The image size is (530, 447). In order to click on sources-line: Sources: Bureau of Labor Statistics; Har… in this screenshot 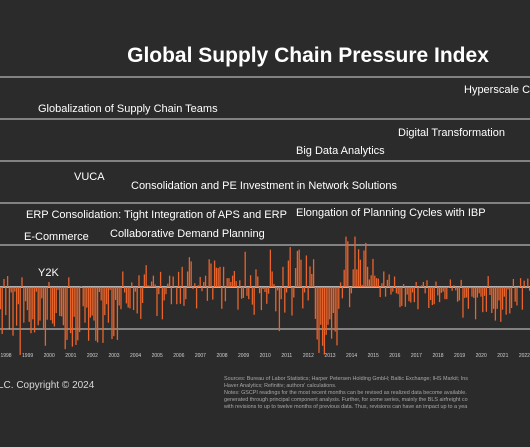, I will do `click(346, 379)`.